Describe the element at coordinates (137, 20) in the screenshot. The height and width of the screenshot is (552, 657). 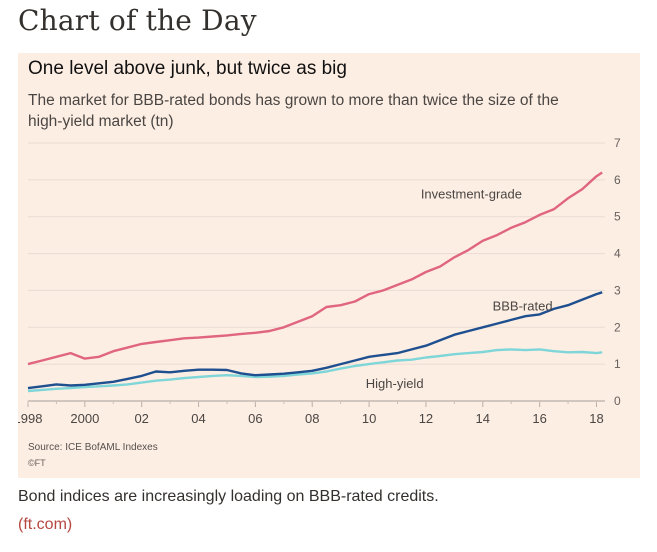
I see `page-heading: Chart of the Day` at that location.